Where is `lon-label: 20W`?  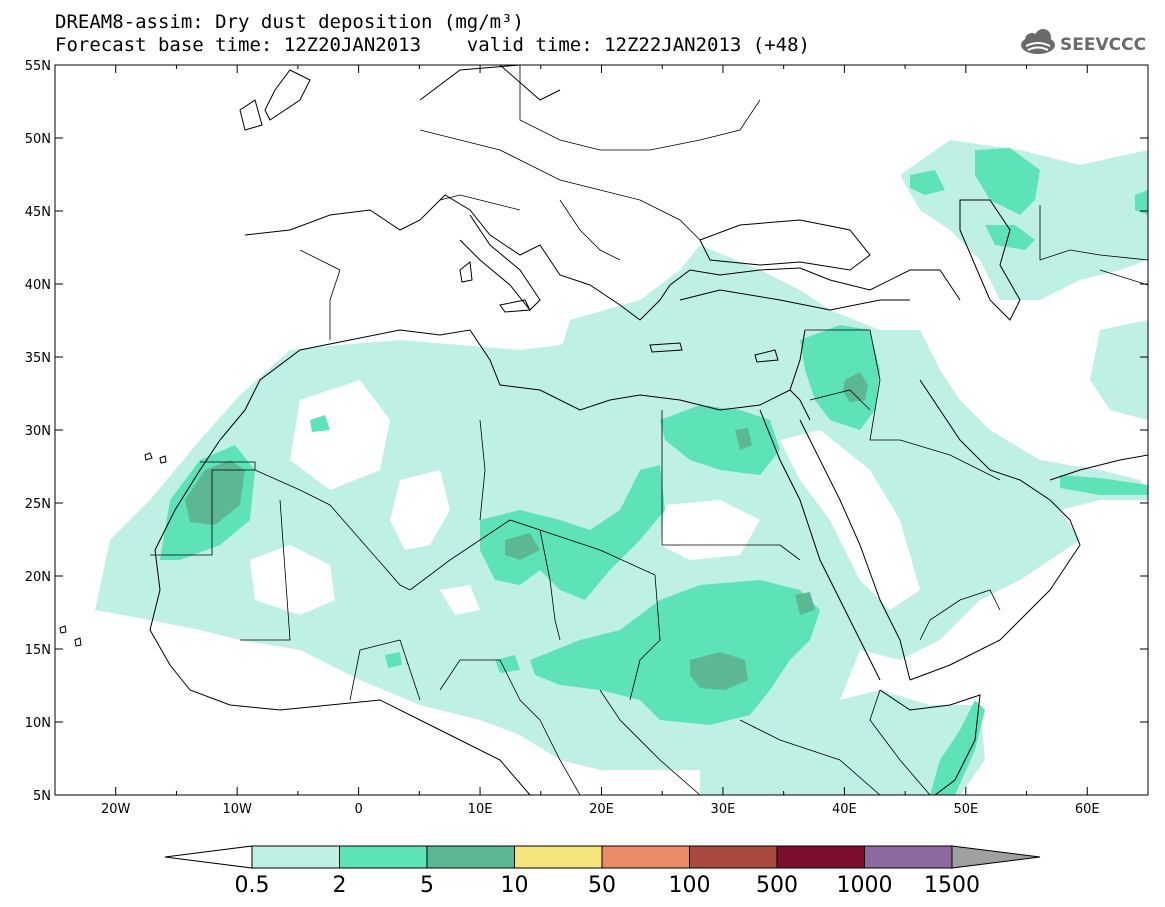 lon-label: 20W is located at coordinates (116, 809).